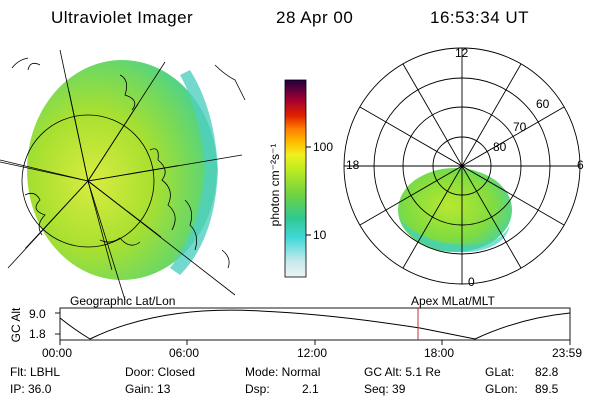 Image resolution: width=600 pixels, height=400 pixels. Describe the element at coordinates (501, 389) in the screenshot. I see `status-glon-label: GLon:` at that location.